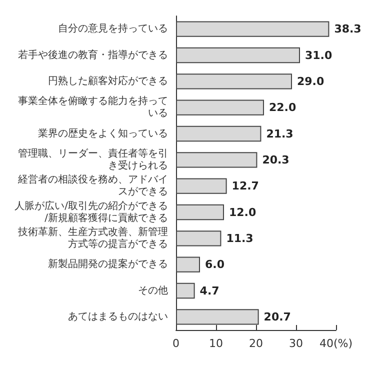 This screenshot has height=366, width=376. Describe the element at coordinates (108, 264) in the screenshot. I see `y-tick-label: 新製品開発の提案ができる` at that location.